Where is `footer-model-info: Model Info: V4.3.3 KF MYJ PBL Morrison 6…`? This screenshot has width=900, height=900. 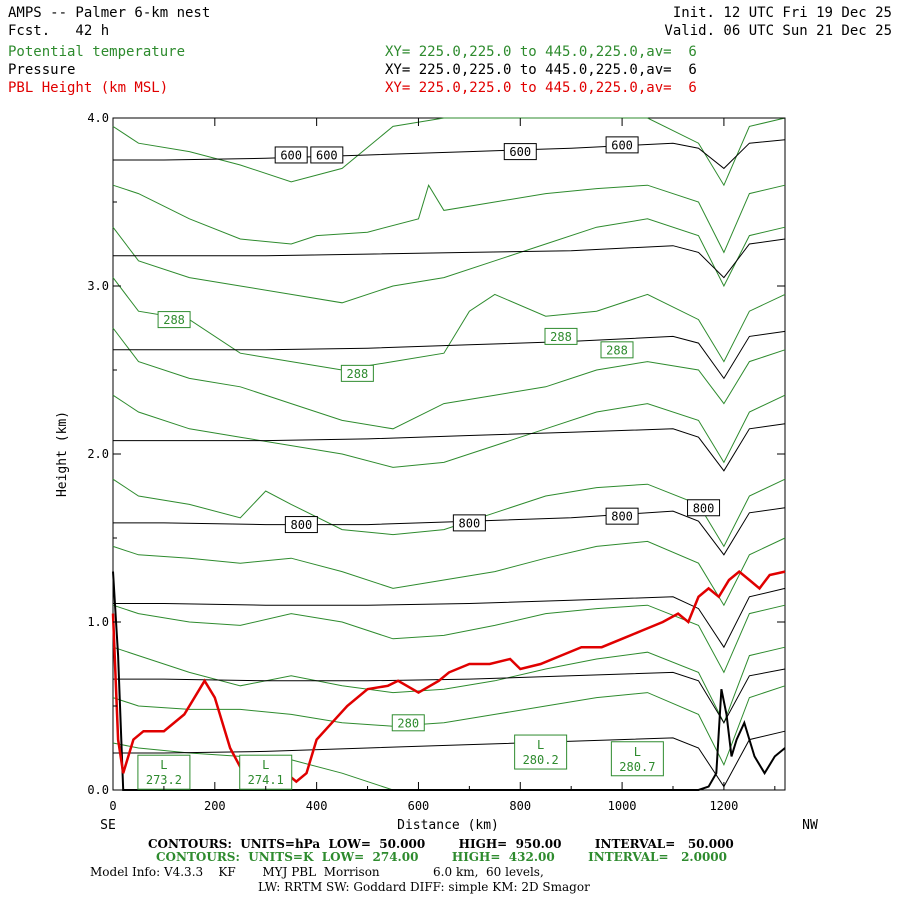 footer-model-info: Model Info: V4.3.3 KF MYJ PBL Morrison 6… is located at coordinates (317, 872).